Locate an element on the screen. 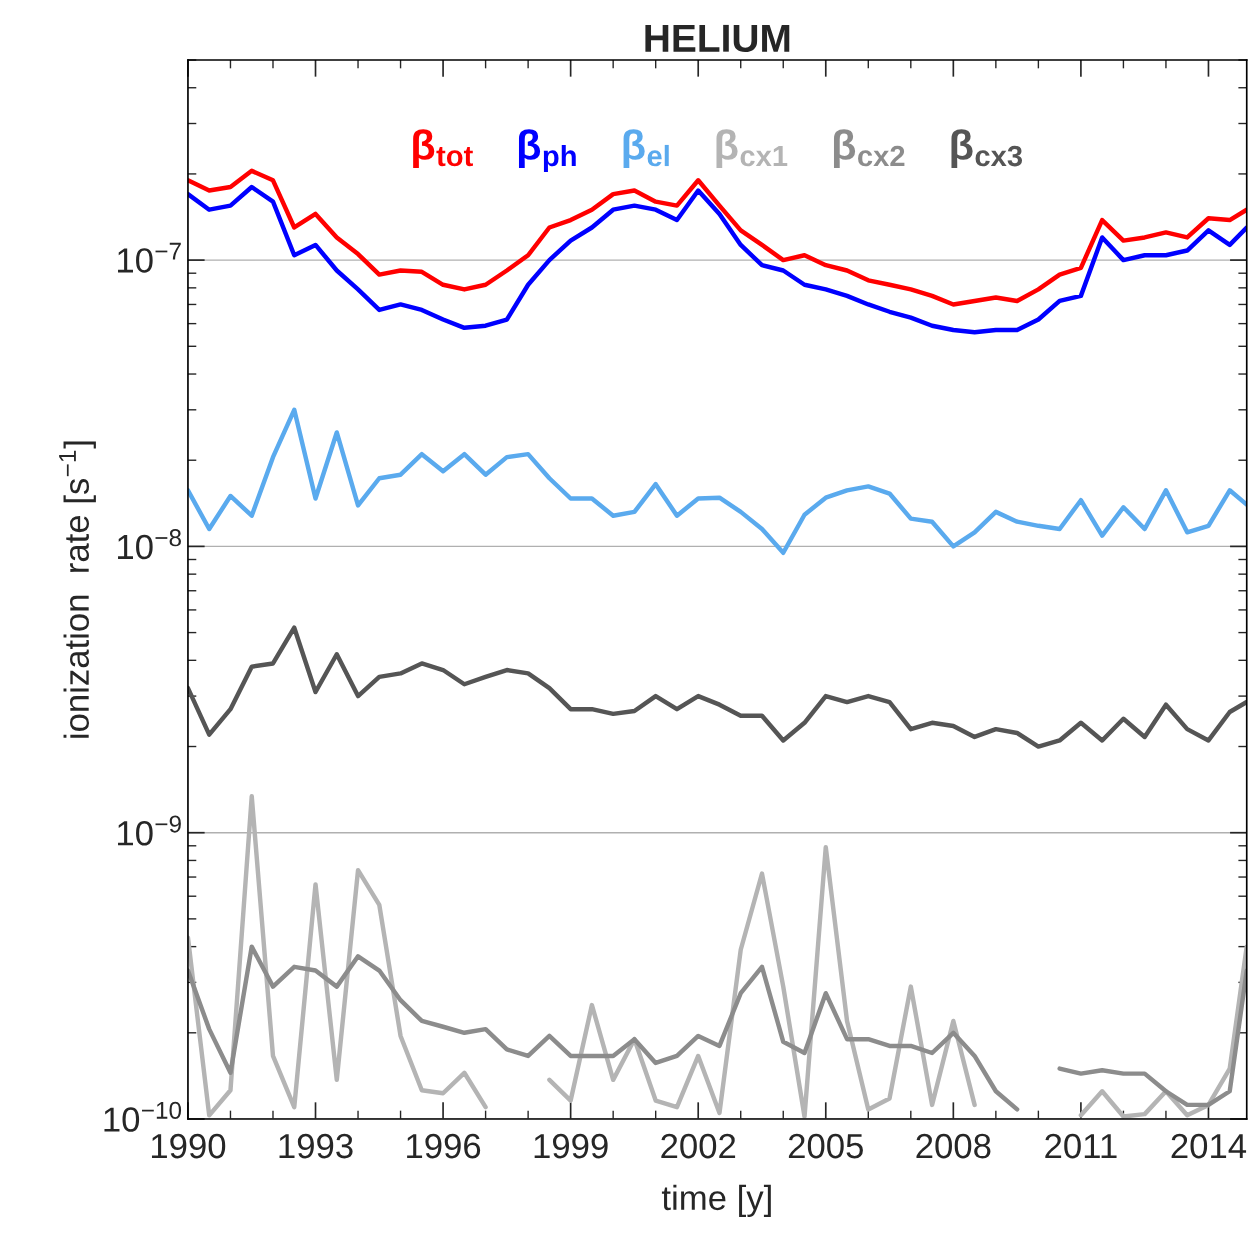  y-axis-title: ionization rate [s$^{−1}$] is located at coordinates (77, 589).